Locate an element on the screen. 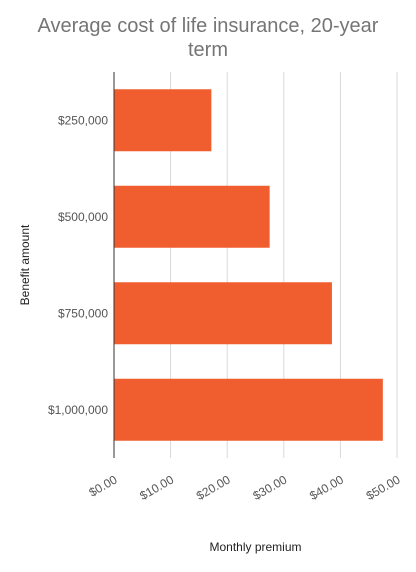 The image size is (416, 572). chart-title-line-1: Average cost of life insurance, 20-year is located at coordinates (208, 26).